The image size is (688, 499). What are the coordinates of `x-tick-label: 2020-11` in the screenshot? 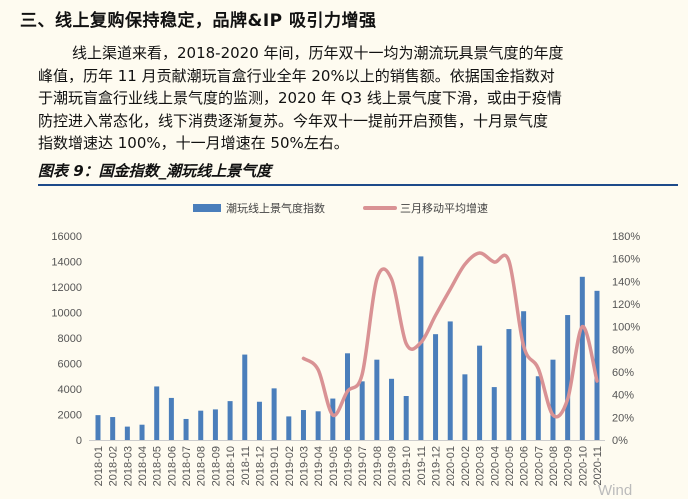 It's located at (598, 466).